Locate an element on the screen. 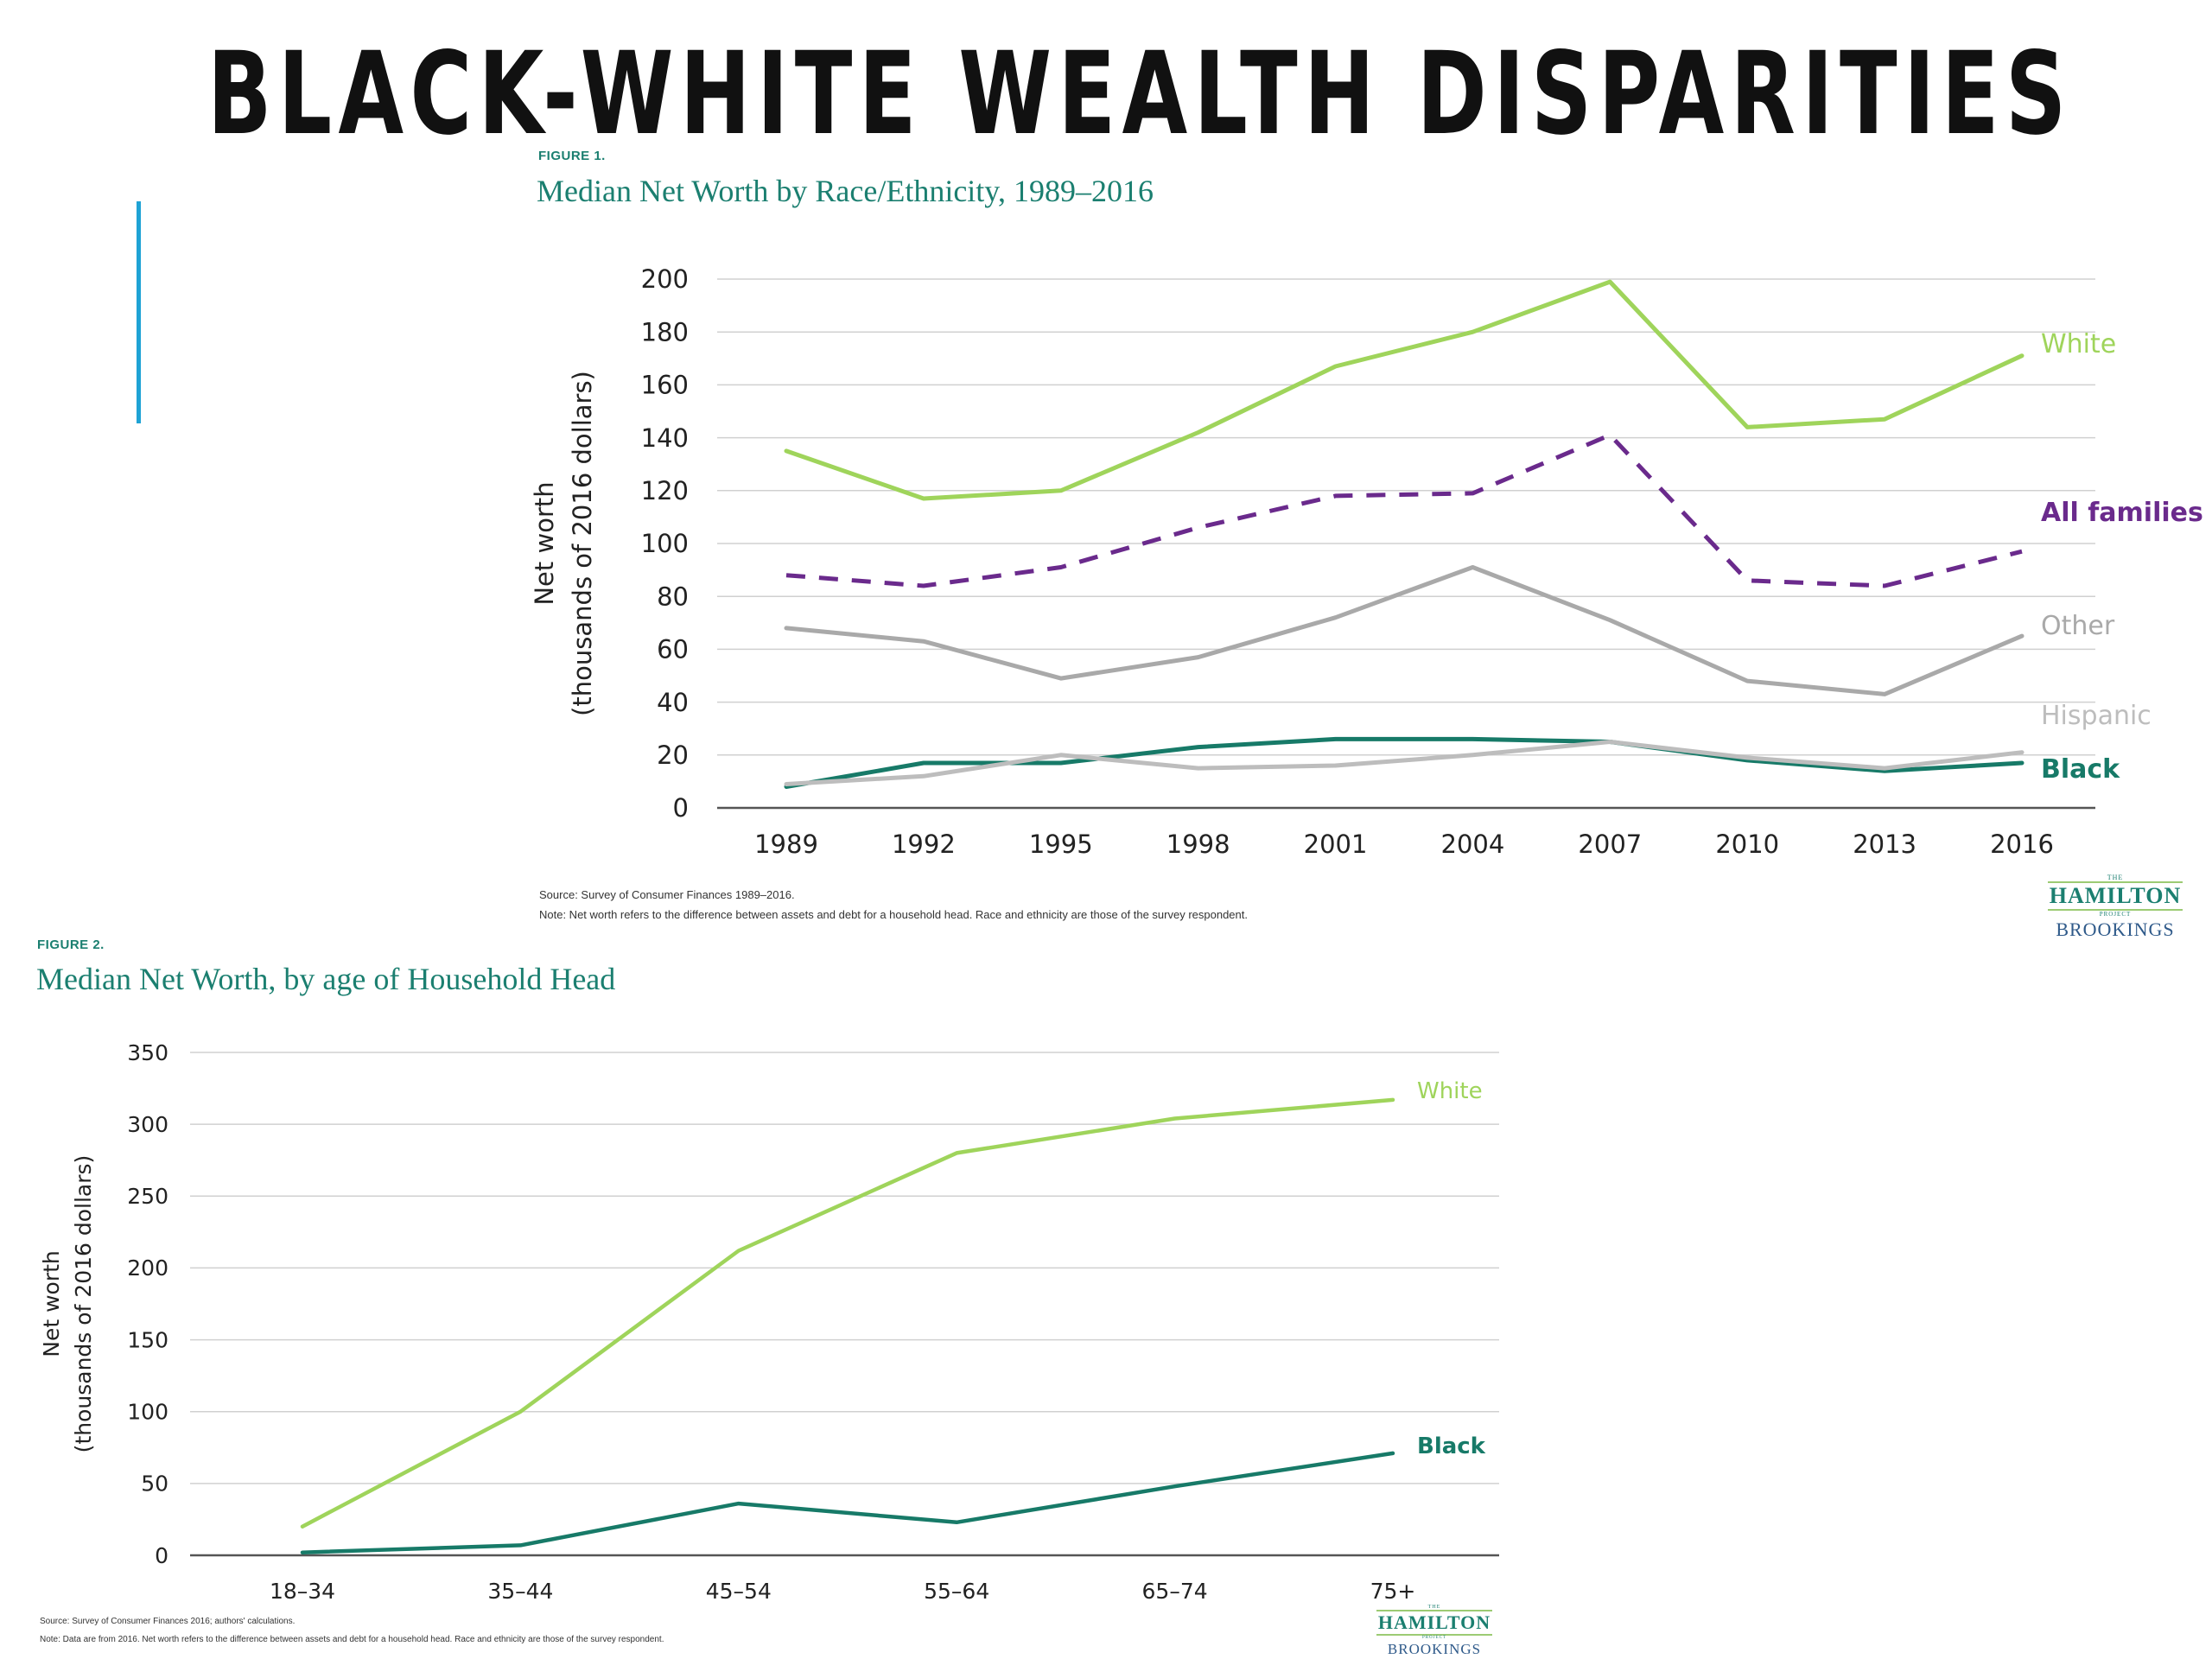 The image size is (2212, 1659). chart2-y-tick-label: 50 is located at coordinates (154, 1484).